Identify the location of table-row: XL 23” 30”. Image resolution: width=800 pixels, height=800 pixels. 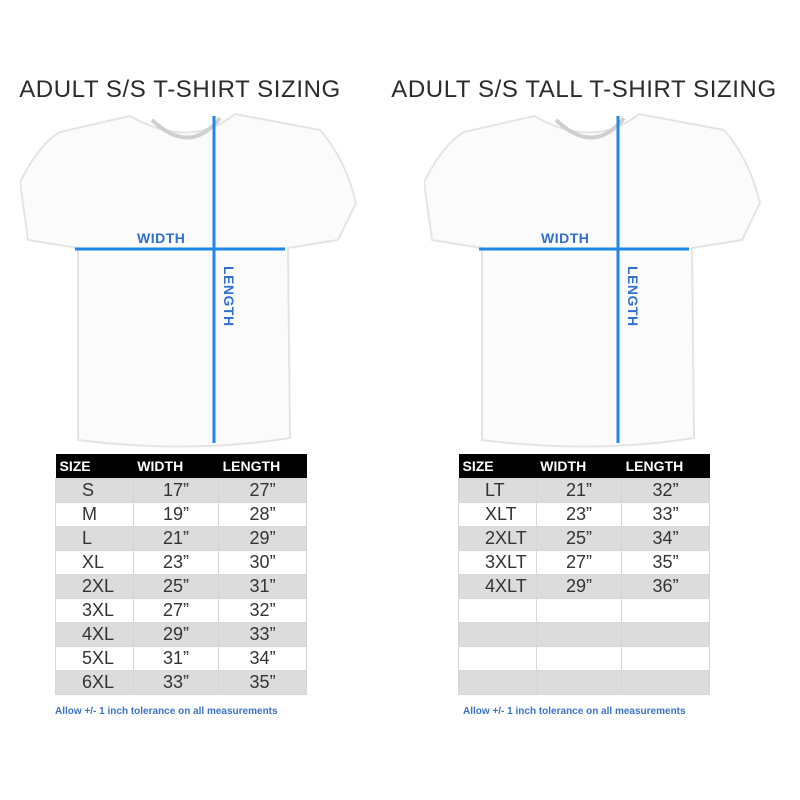
(181, 562).